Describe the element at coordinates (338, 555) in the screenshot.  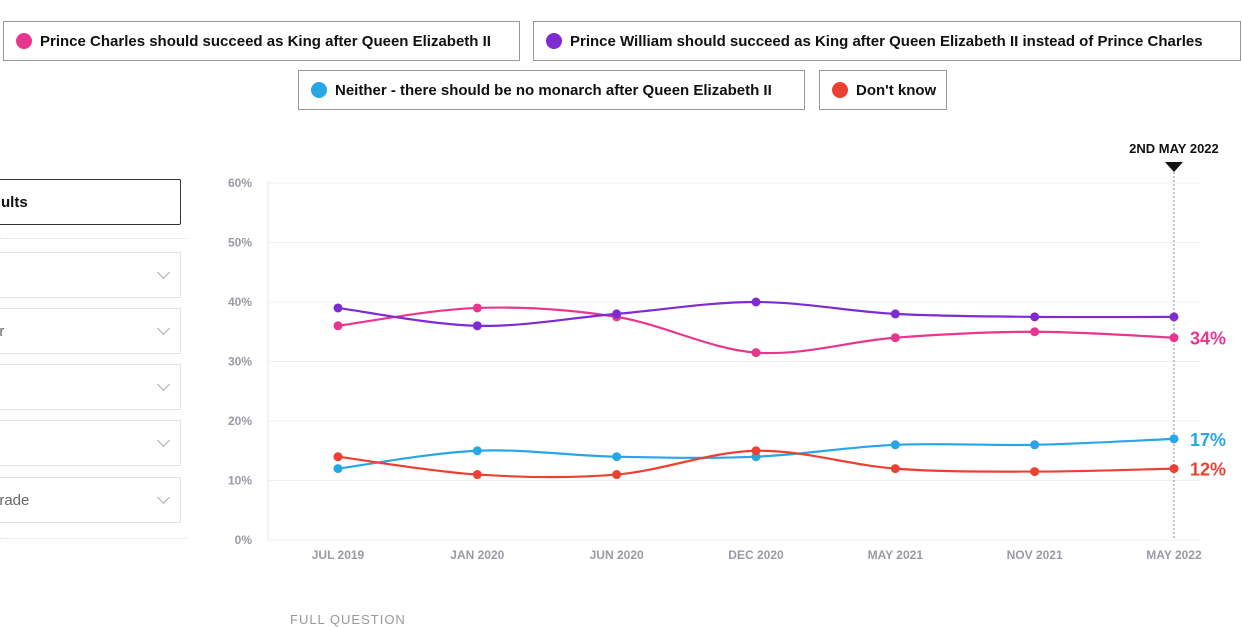
I see `x-tick-label: JUL 2019` at that location.